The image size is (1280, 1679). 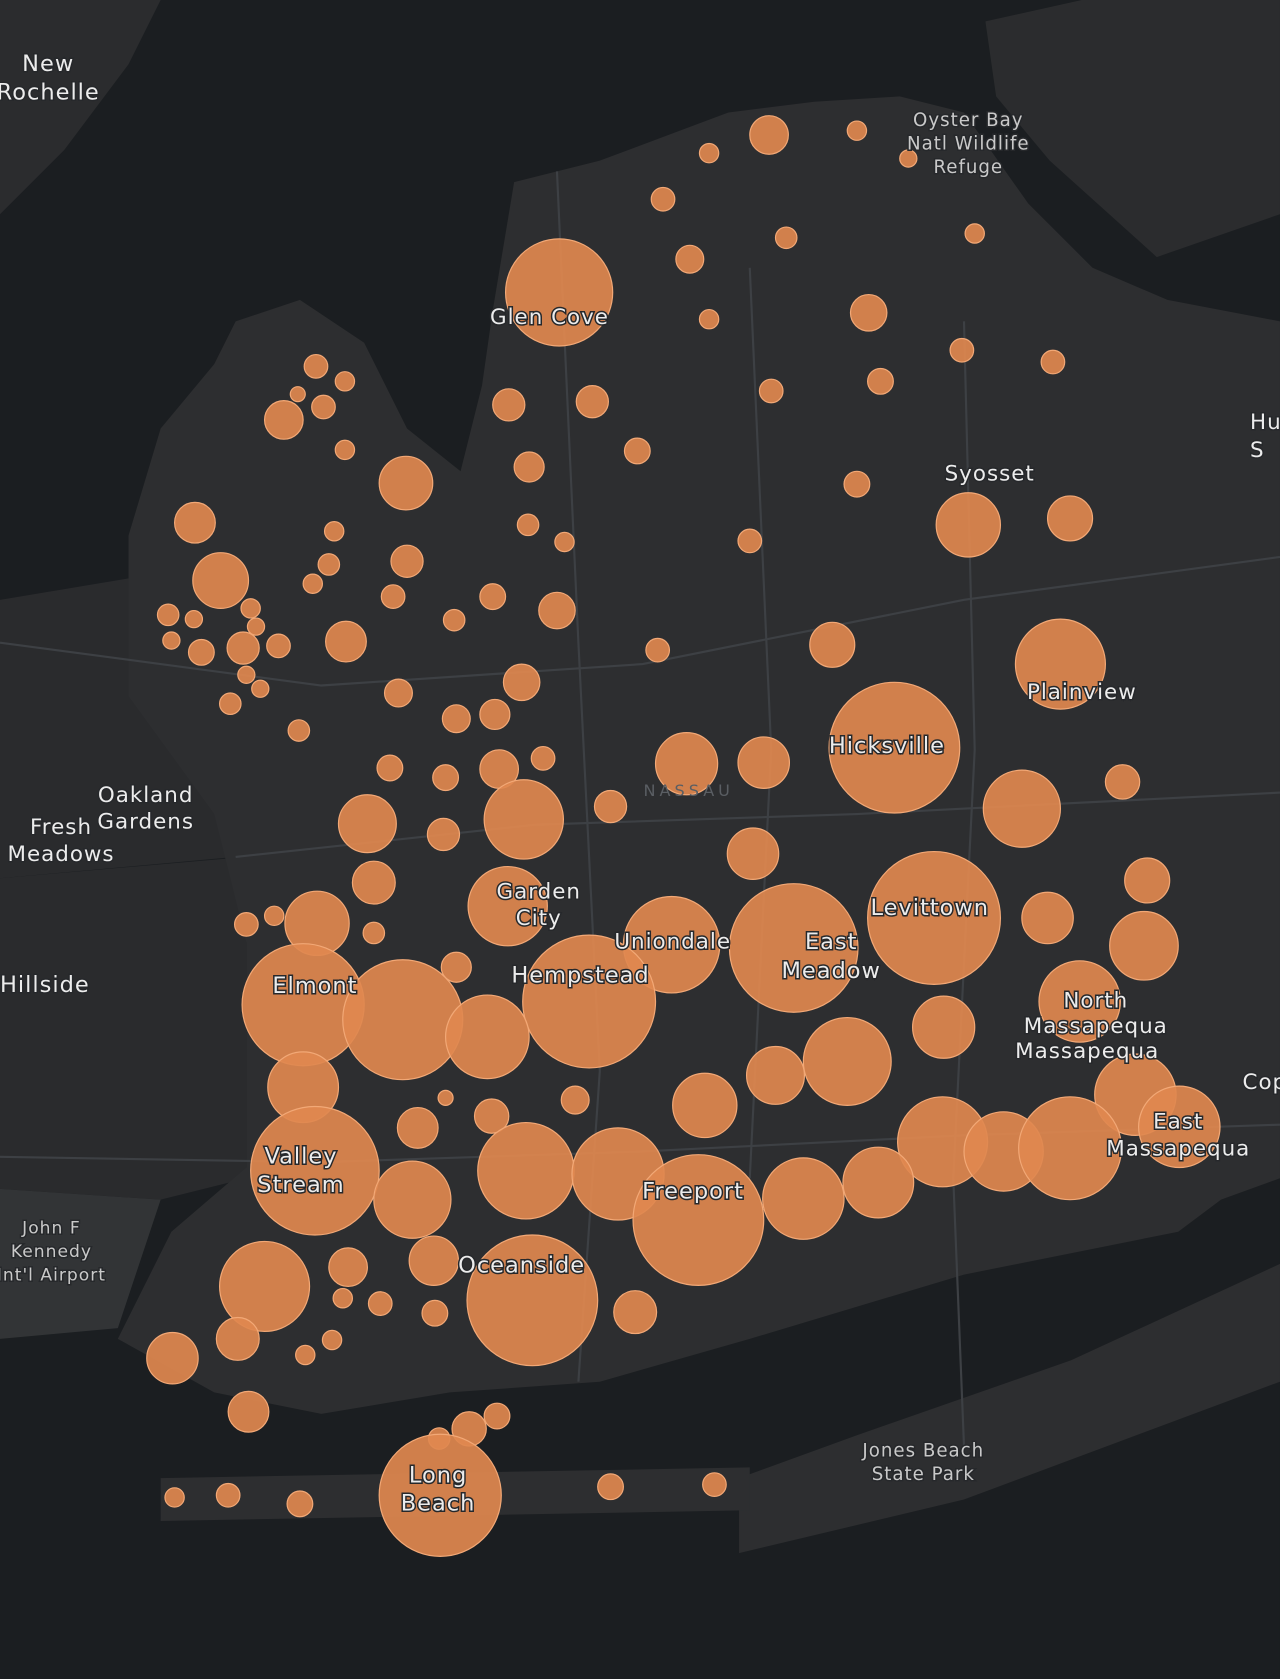 What do you see at coordinates (314, 986) in the screenshot?
I see `place-label: Elmont` at bounding box center [314, 986].